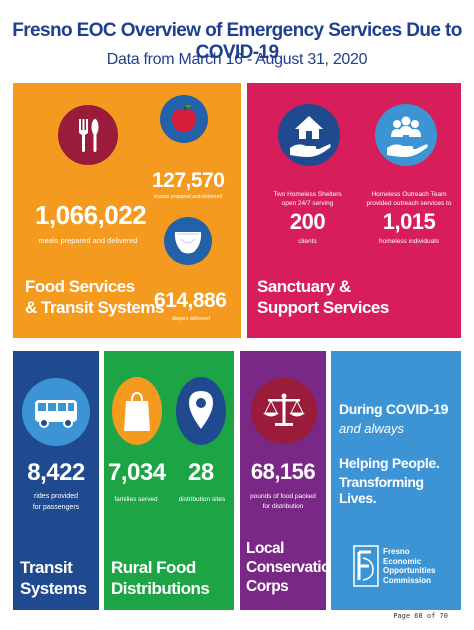  Describe the element at coordinates (307, 199) in the screenshot. I see `shelters-label: Two Homeless Shelters open 24/7 serving` at that location.